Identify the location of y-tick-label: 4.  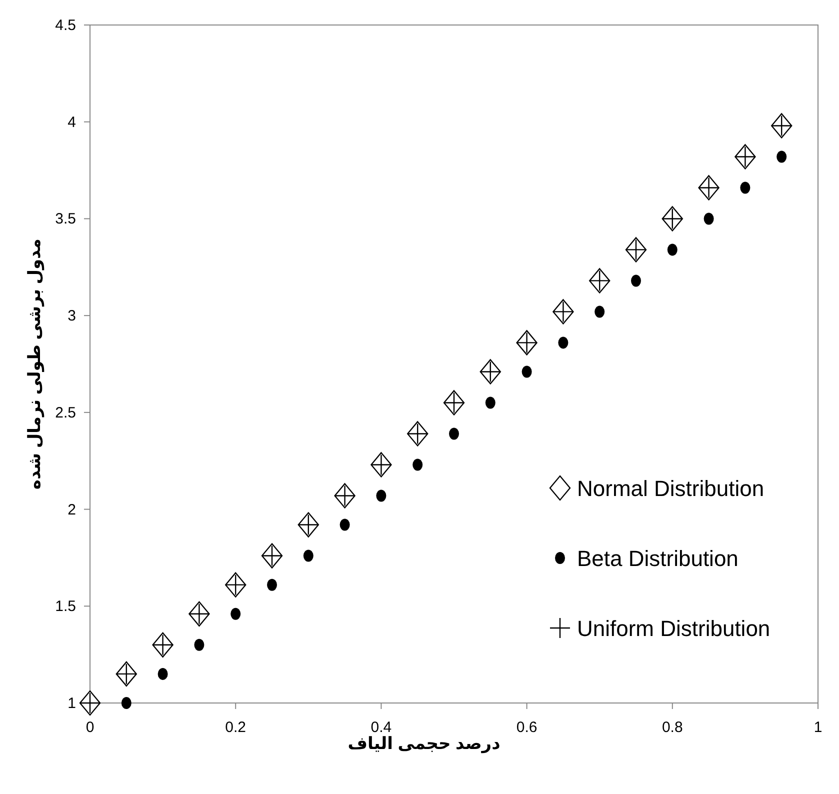
(72, 122).